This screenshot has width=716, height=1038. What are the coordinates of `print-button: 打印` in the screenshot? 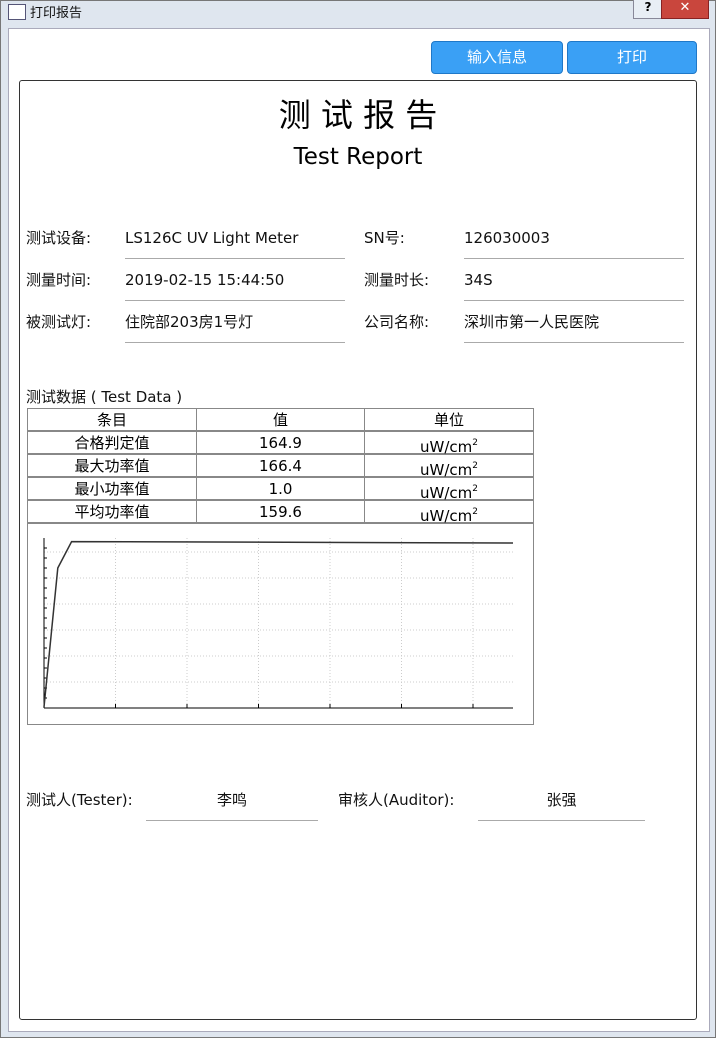 It's located at (632, 57).